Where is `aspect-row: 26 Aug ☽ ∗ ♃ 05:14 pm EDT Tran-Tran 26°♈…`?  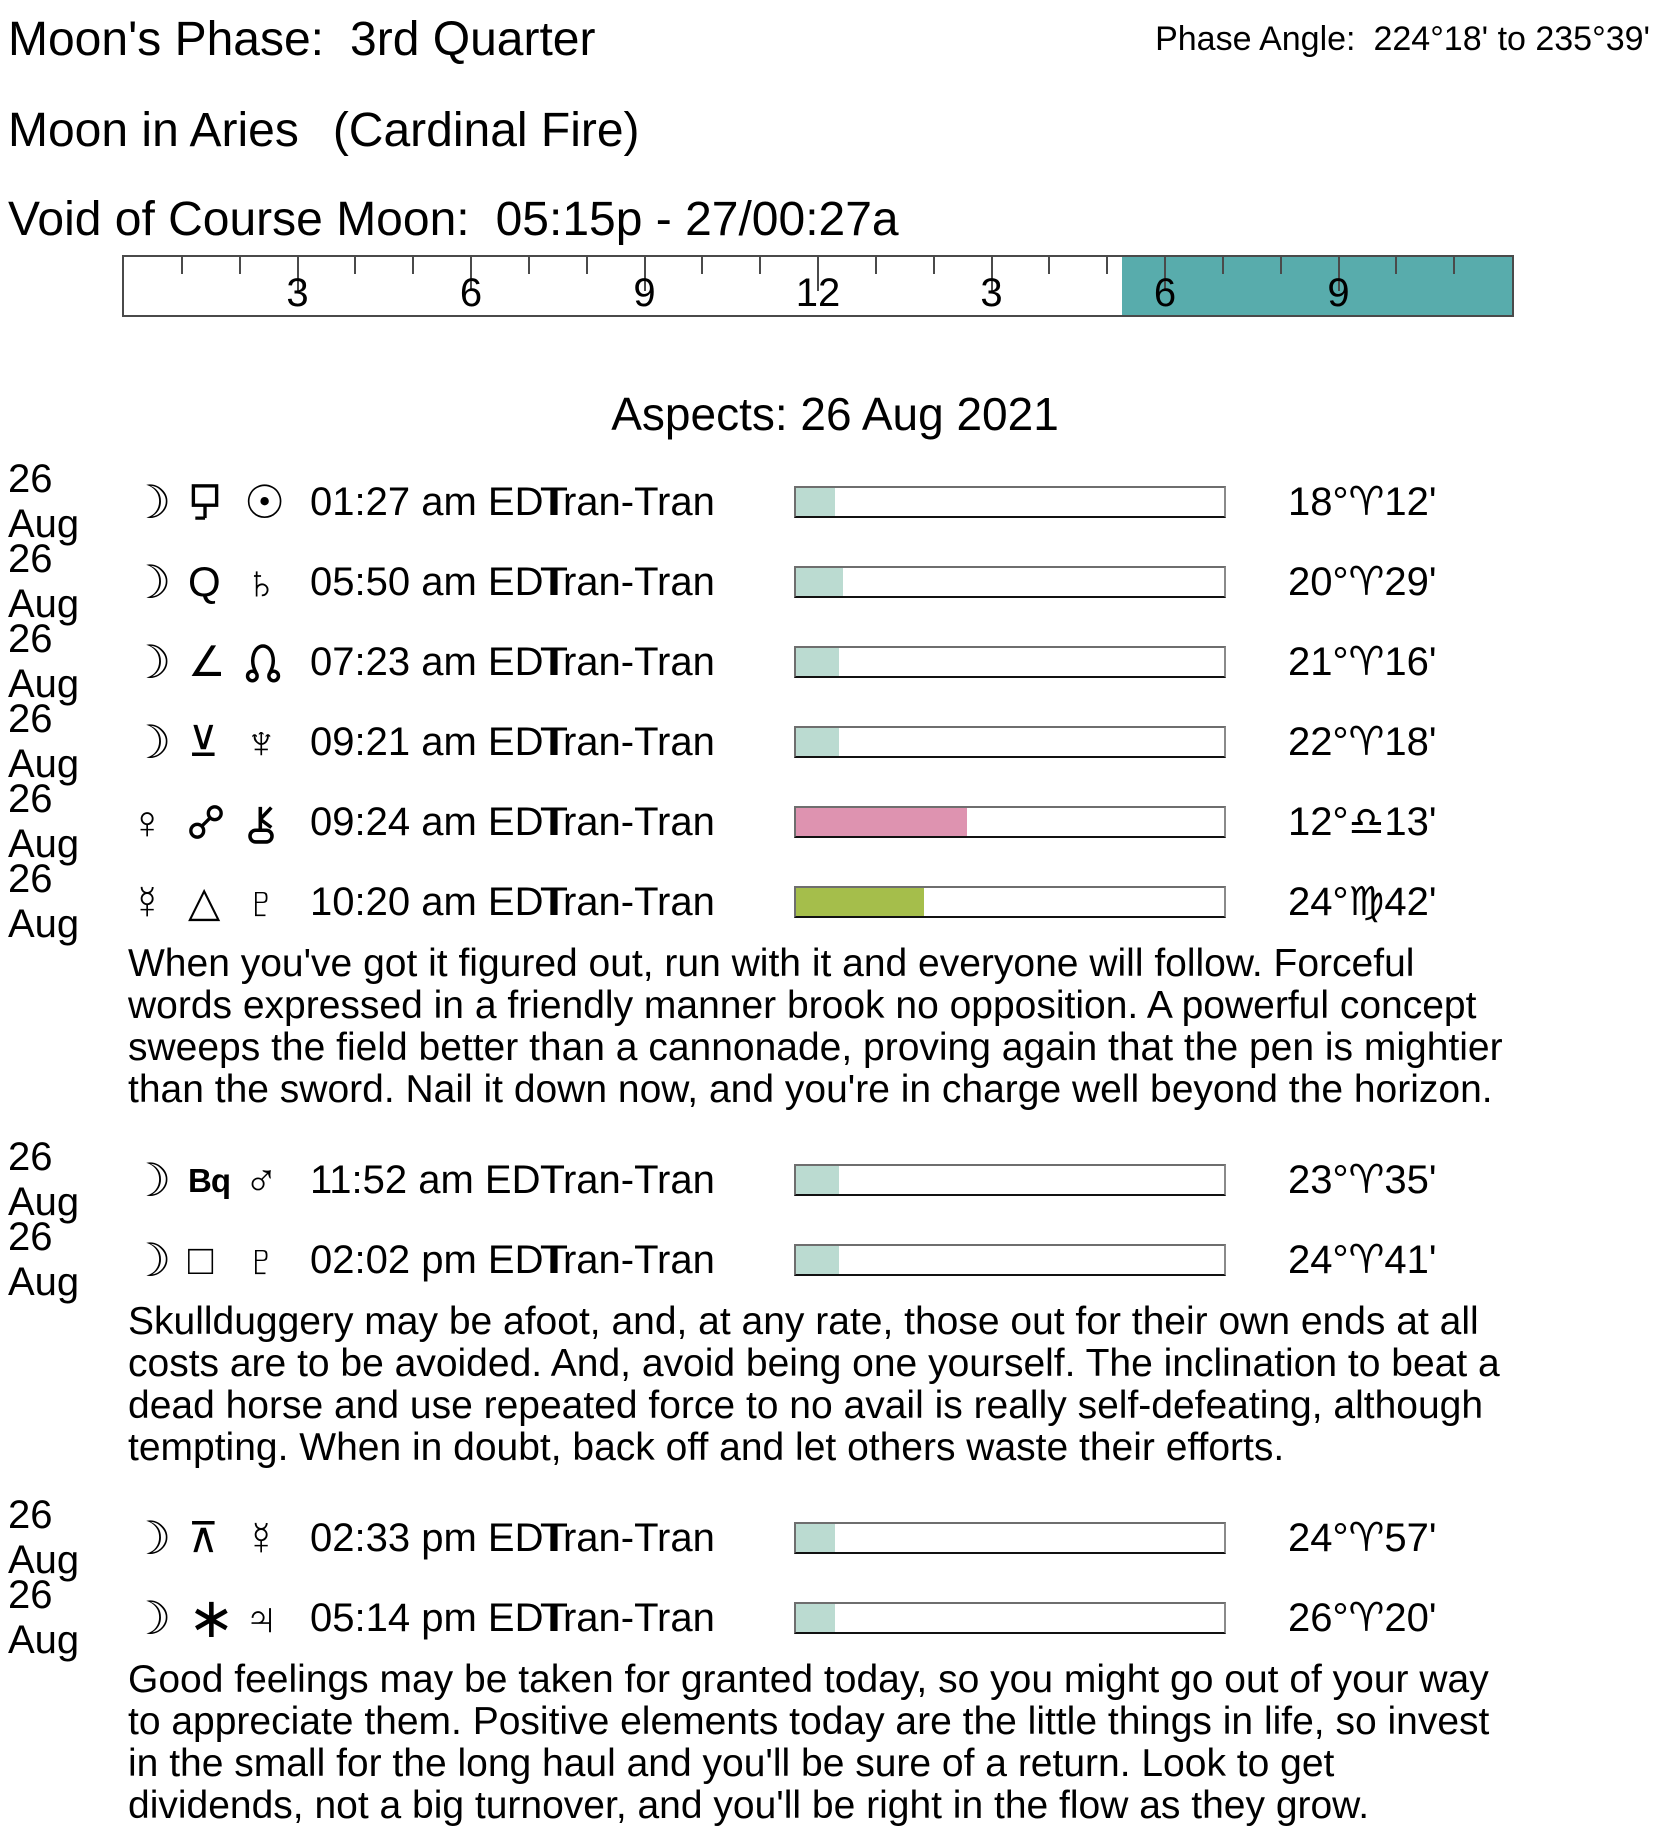
aspect-row: 26 Aug ☽ ∗ ♃ 05:14 pm EDT Tran-Tran 26°♈… is located at coordinates (839, 1617).